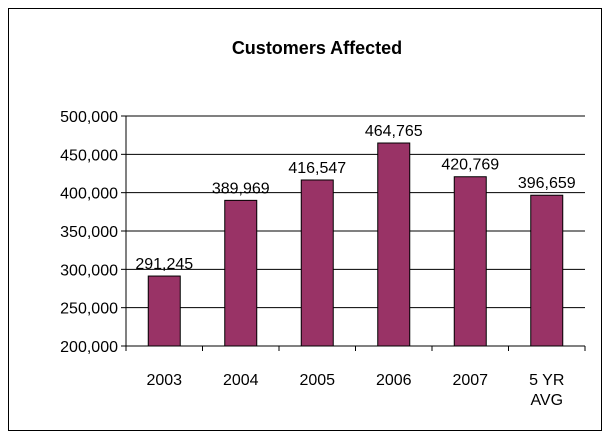 This screenshot has height=440, width=611. I want to click on y-tick-label: 350,000, so click(89, 232).